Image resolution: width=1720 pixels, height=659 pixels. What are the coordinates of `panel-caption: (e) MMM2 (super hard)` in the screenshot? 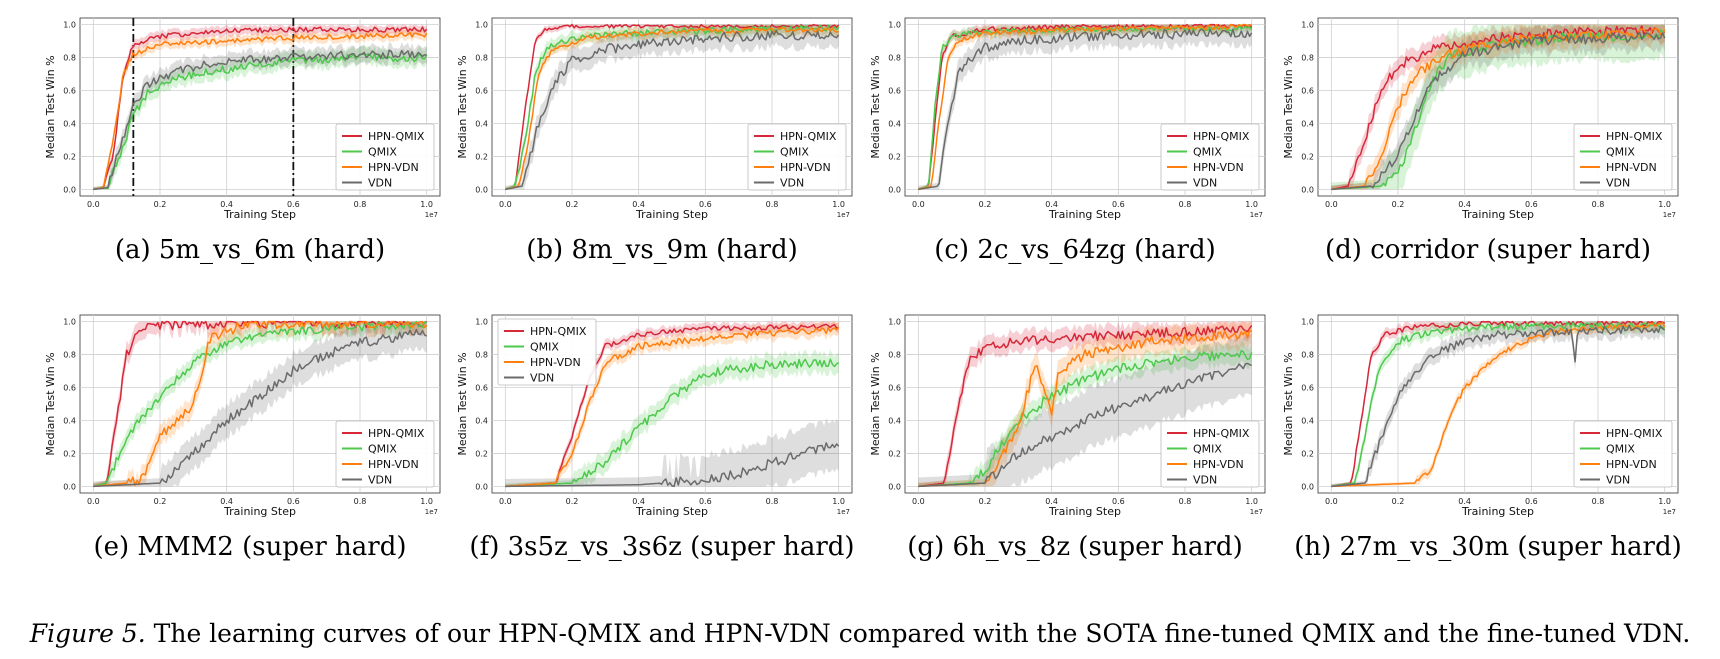 It's located at (249, 547).